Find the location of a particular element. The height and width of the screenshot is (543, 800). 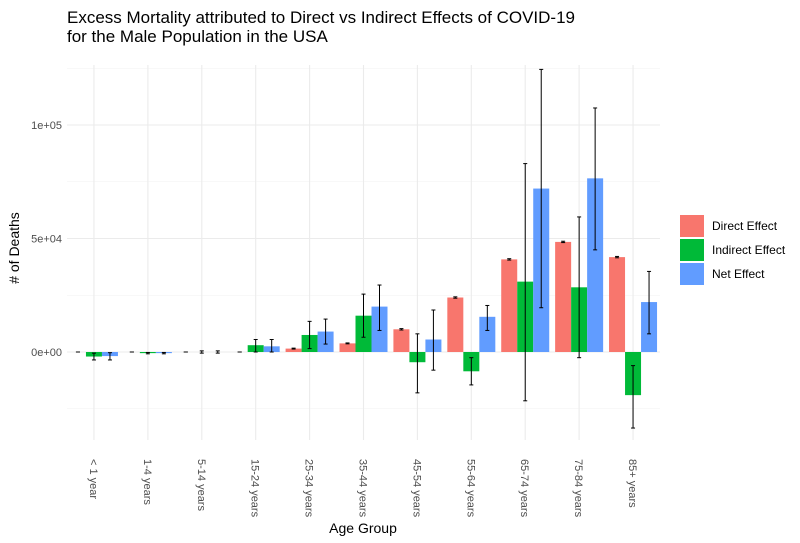

y-tick-label: 0e+00 is located at coordinates (46, 353).